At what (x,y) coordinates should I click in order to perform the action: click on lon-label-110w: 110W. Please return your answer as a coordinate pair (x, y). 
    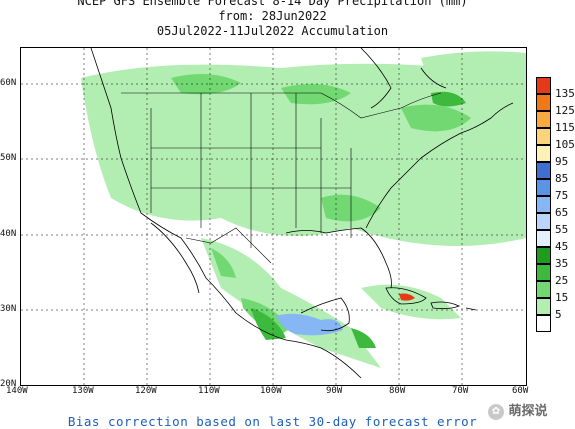
    Looking at the image, I should click on (209, 391).